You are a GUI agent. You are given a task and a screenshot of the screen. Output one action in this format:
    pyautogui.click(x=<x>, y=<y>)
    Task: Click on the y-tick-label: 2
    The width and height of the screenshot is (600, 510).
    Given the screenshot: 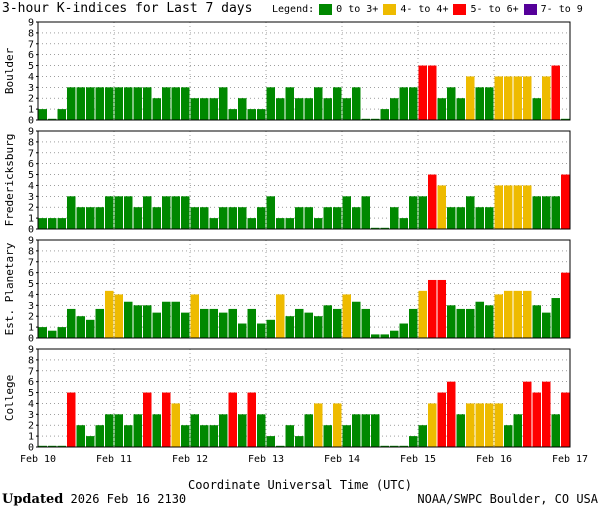 What is the action you would take?
    pyautogui.click(x=31, y=426)
    